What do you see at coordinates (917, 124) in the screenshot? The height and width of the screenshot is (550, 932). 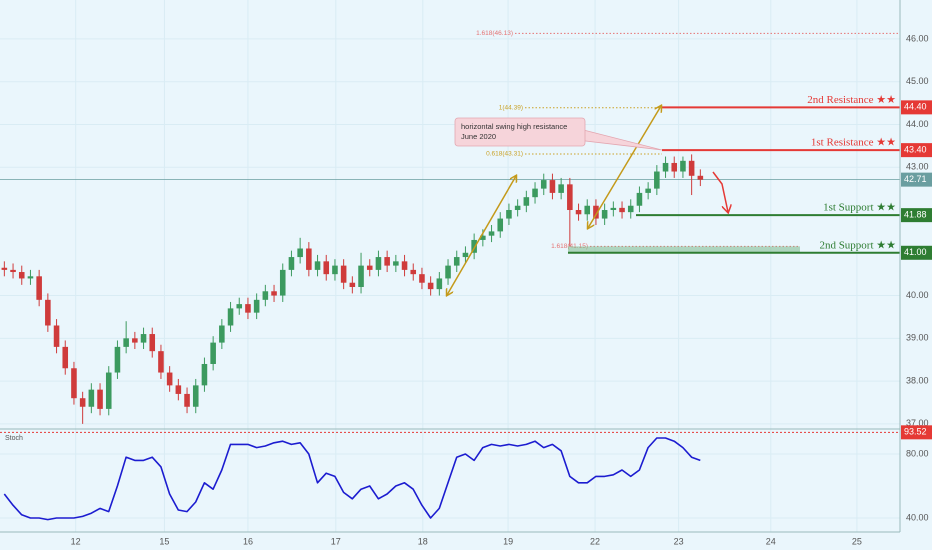 I see `y-tick-label: 44.00` at bounding box center [917, 124].